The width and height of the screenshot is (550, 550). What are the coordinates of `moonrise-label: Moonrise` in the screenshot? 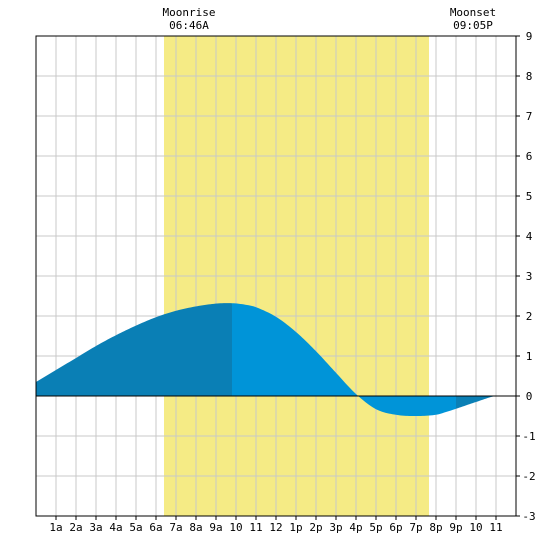 It's located at (189, 12).